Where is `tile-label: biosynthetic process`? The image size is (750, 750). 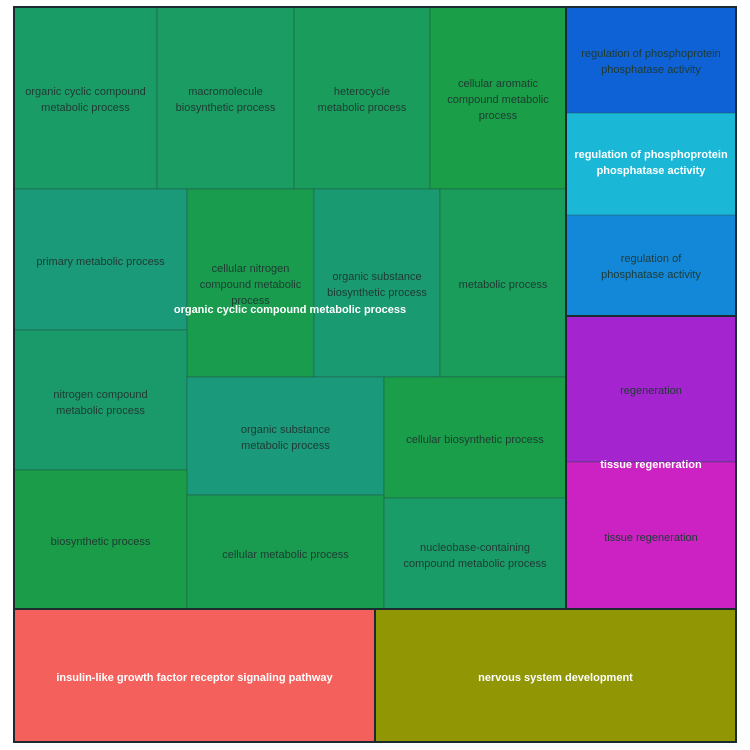 tile-label: biosynthetic process is located at coordinates (101, 542).